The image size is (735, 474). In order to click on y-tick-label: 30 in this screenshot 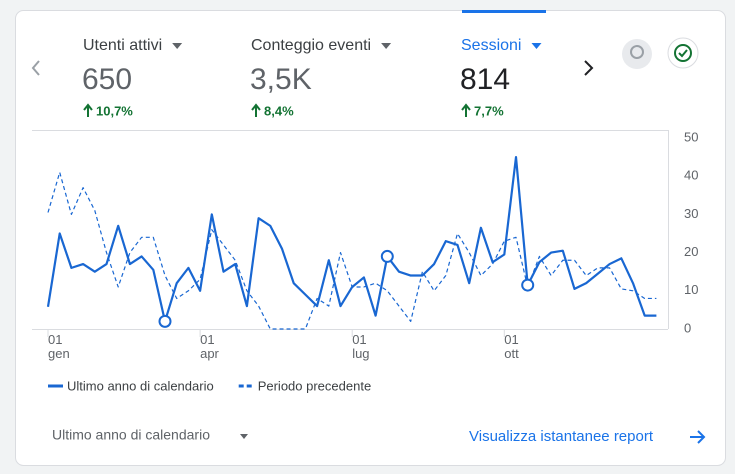, I will do `click(691, 213)`.